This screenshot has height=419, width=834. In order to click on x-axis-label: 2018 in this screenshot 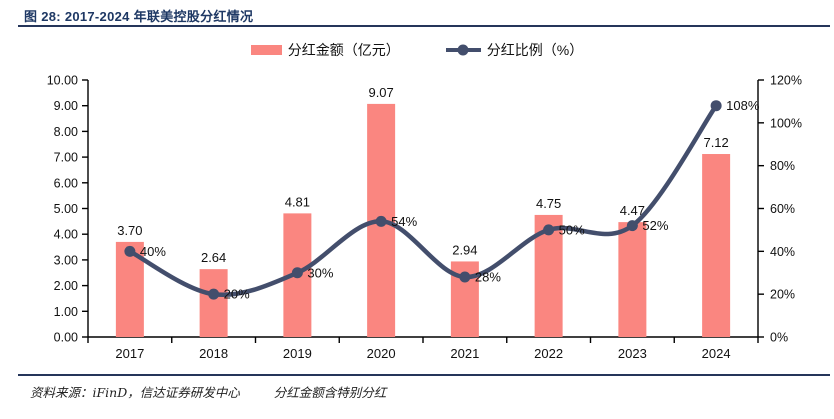, I will do `click(213, 353)`.